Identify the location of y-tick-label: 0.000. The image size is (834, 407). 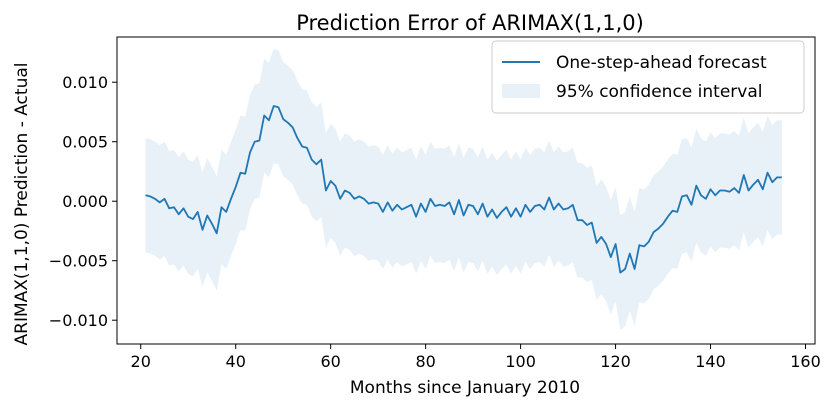
(85, 201).